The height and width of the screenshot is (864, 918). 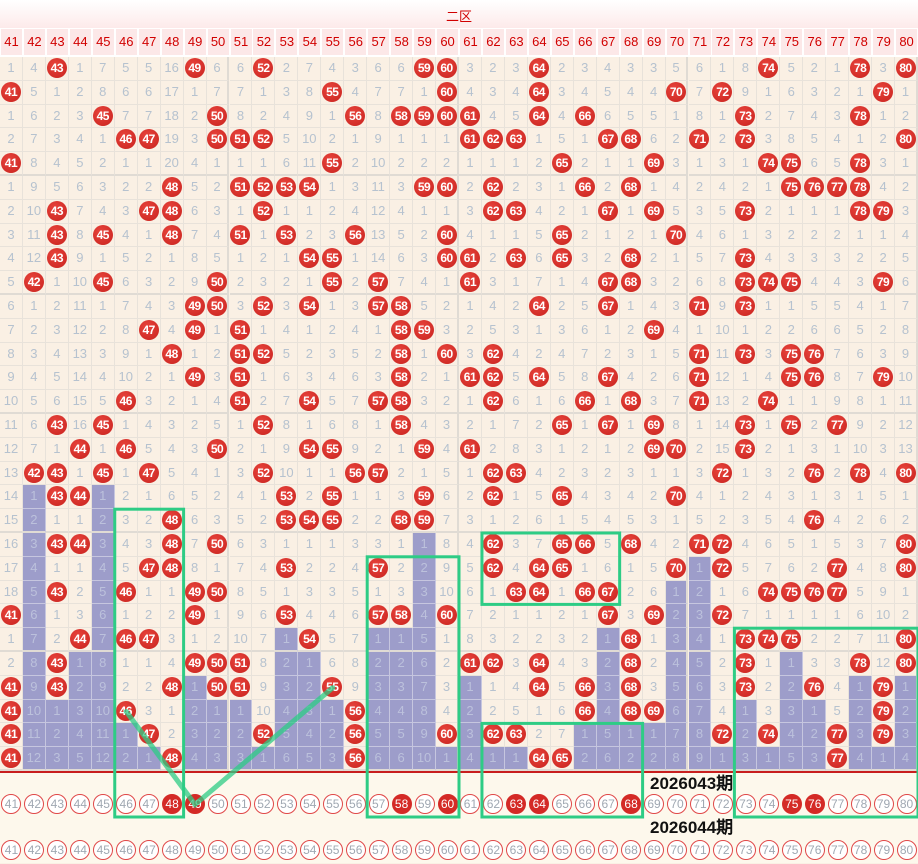 I want to click on number-circle: 44, so click(x=80, y=804).